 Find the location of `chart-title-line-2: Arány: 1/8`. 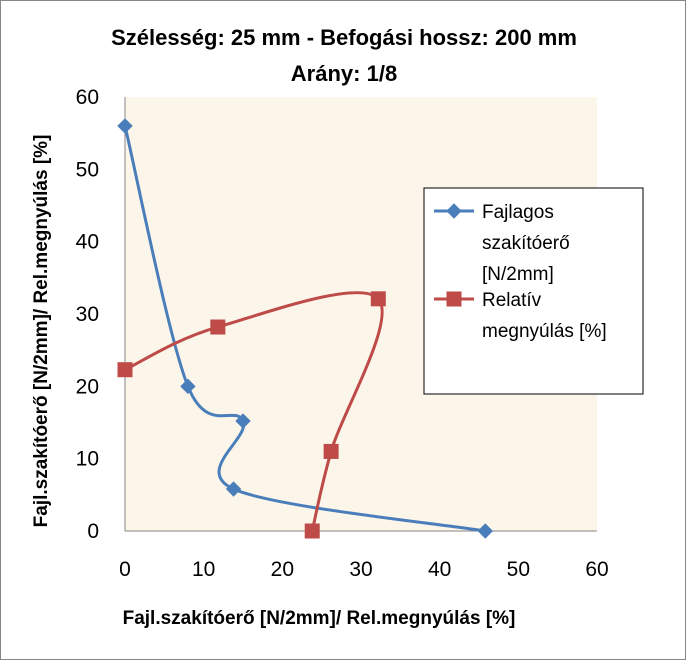

chart-title-line-2: Arány: 1/8 is located at coordinates (344, 73).